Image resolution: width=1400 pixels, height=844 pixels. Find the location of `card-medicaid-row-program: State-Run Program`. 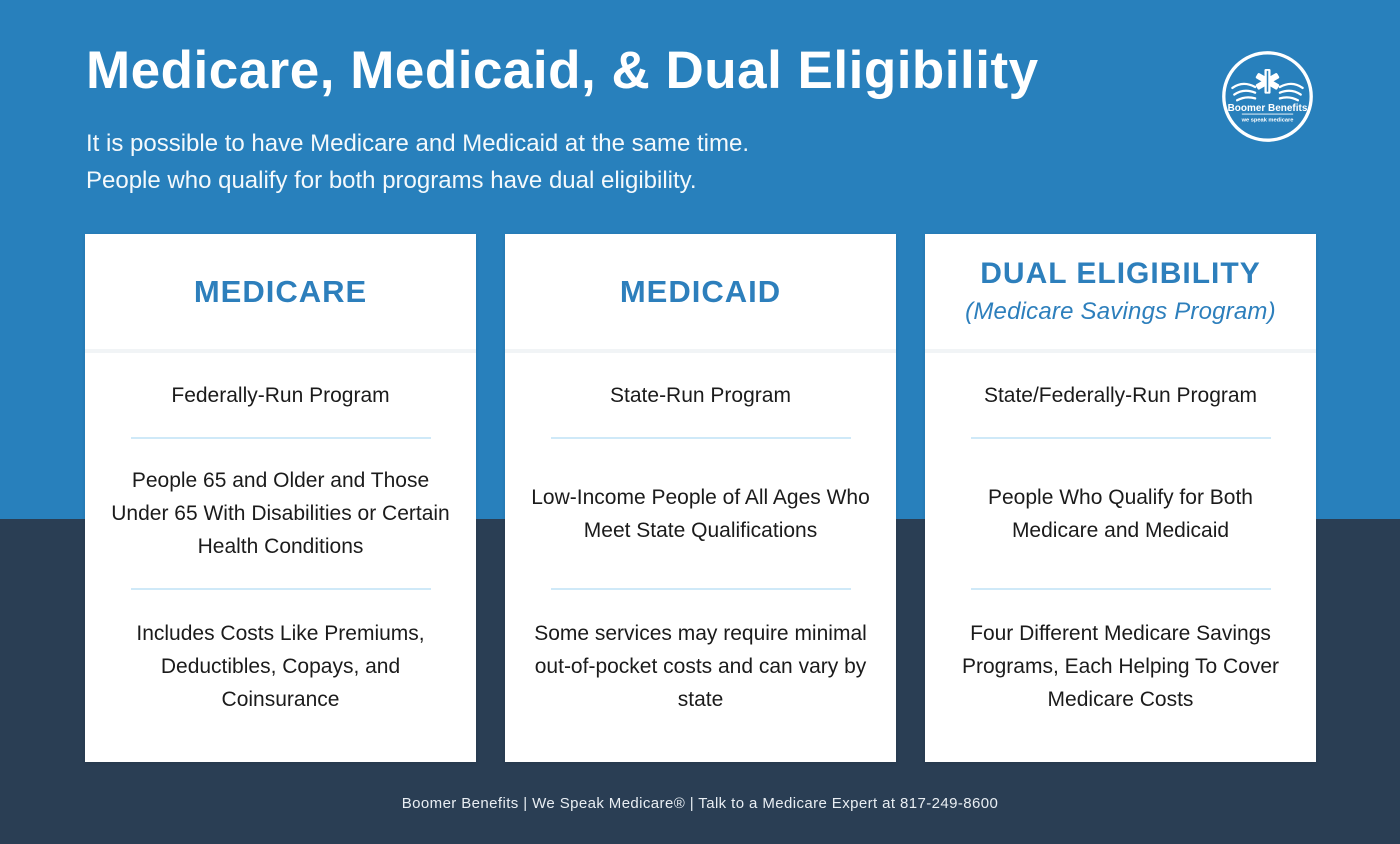

card-medicaid-row-program: State-Run Program is located at coordinates (700, 395).